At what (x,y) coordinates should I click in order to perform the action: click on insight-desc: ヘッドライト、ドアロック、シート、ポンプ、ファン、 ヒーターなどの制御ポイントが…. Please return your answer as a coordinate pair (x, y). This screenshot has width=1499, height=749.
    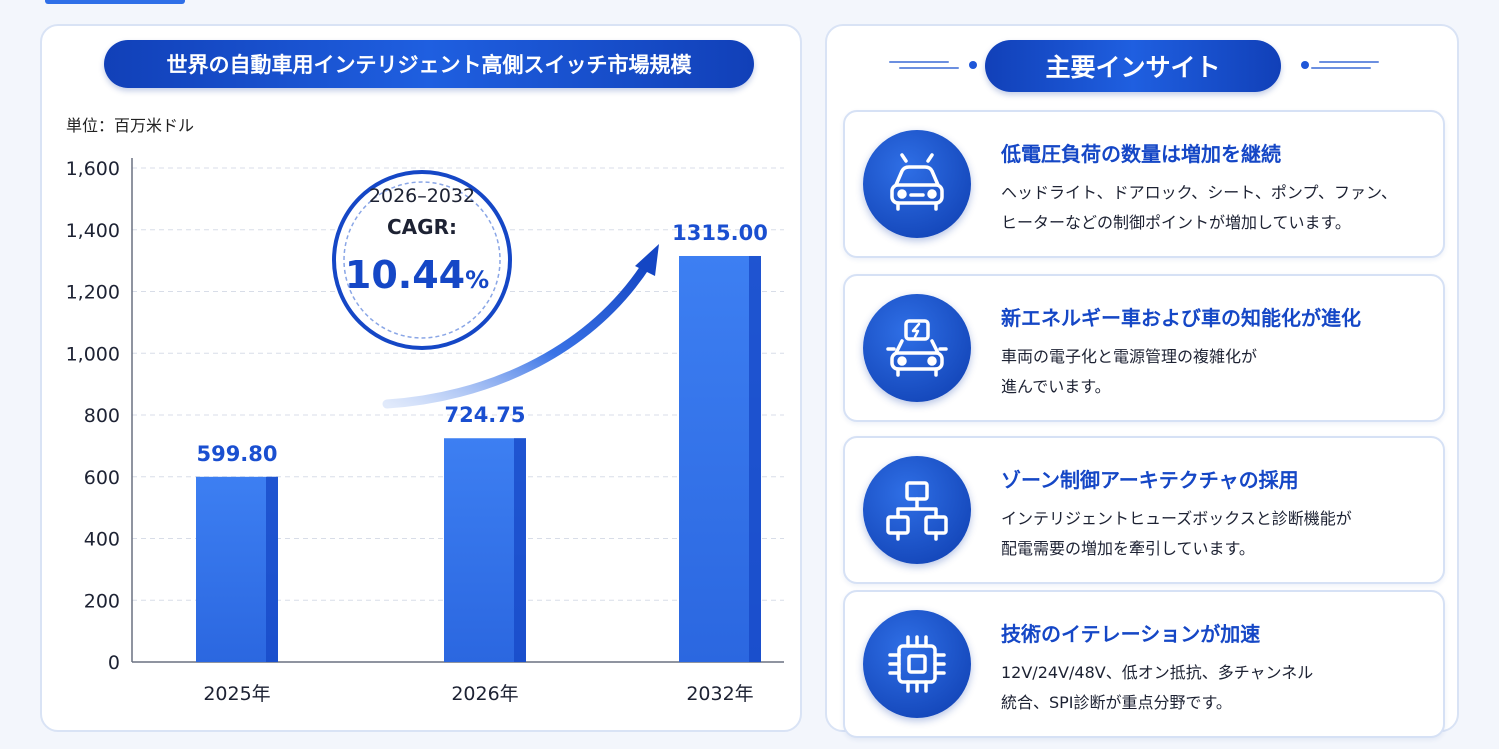
    Looking at the image, I should click on (1221, 208).